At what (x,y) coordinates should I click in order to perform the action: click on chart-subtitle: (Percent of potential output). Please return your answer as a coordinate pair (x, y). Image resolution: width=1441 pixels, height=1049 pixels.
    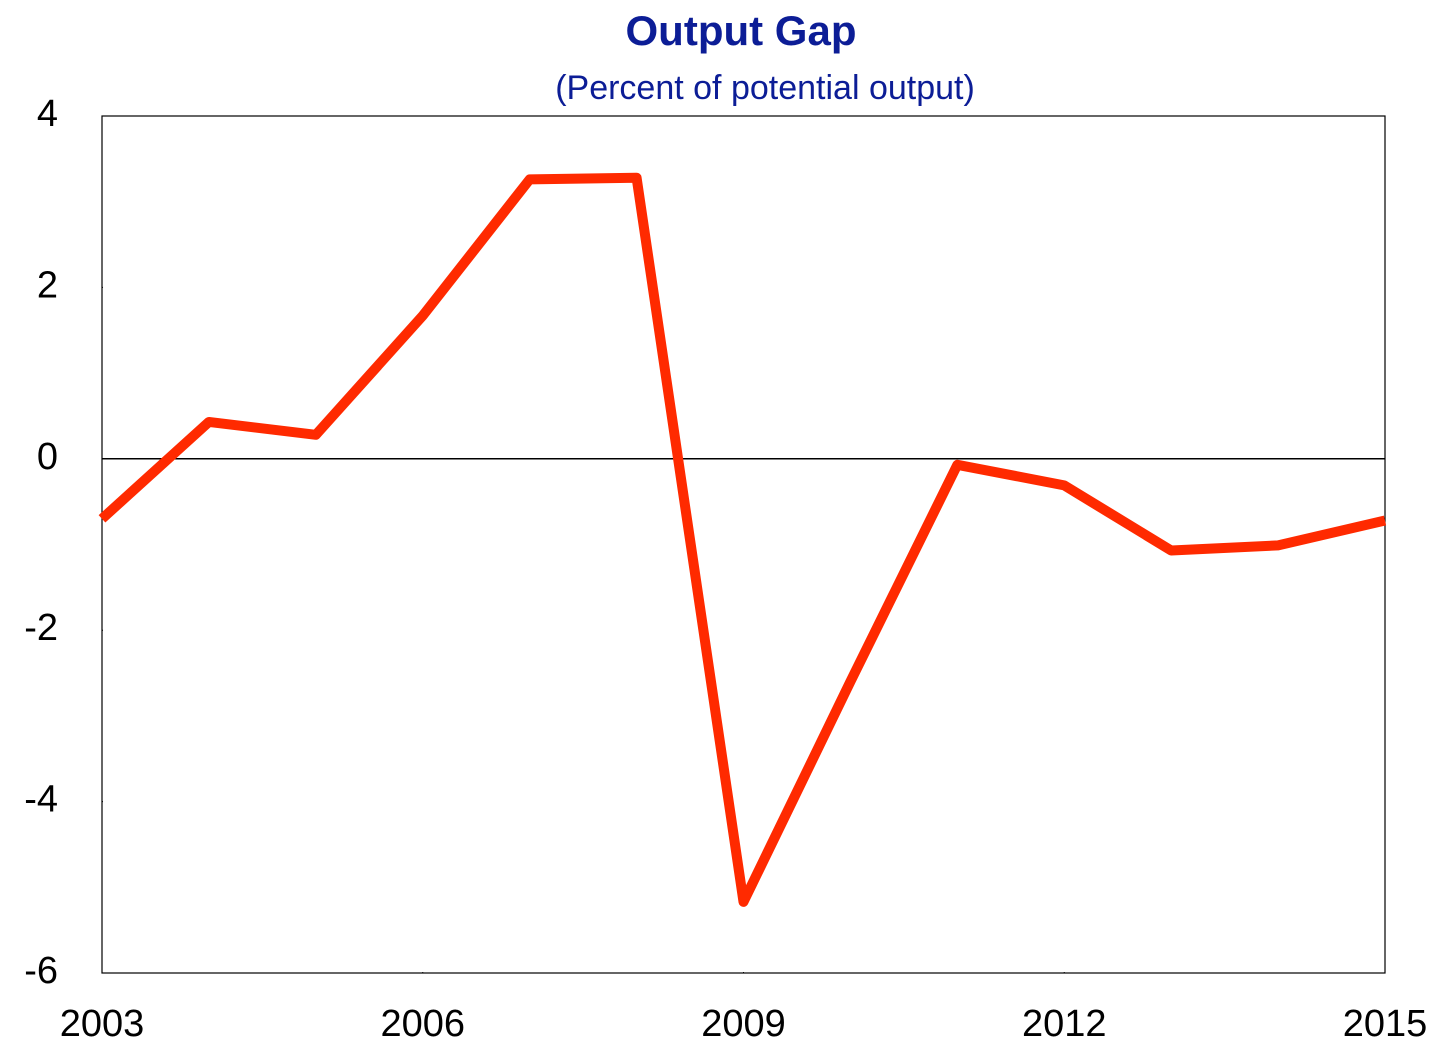
    Looking at the image, I should click on (765, 88).